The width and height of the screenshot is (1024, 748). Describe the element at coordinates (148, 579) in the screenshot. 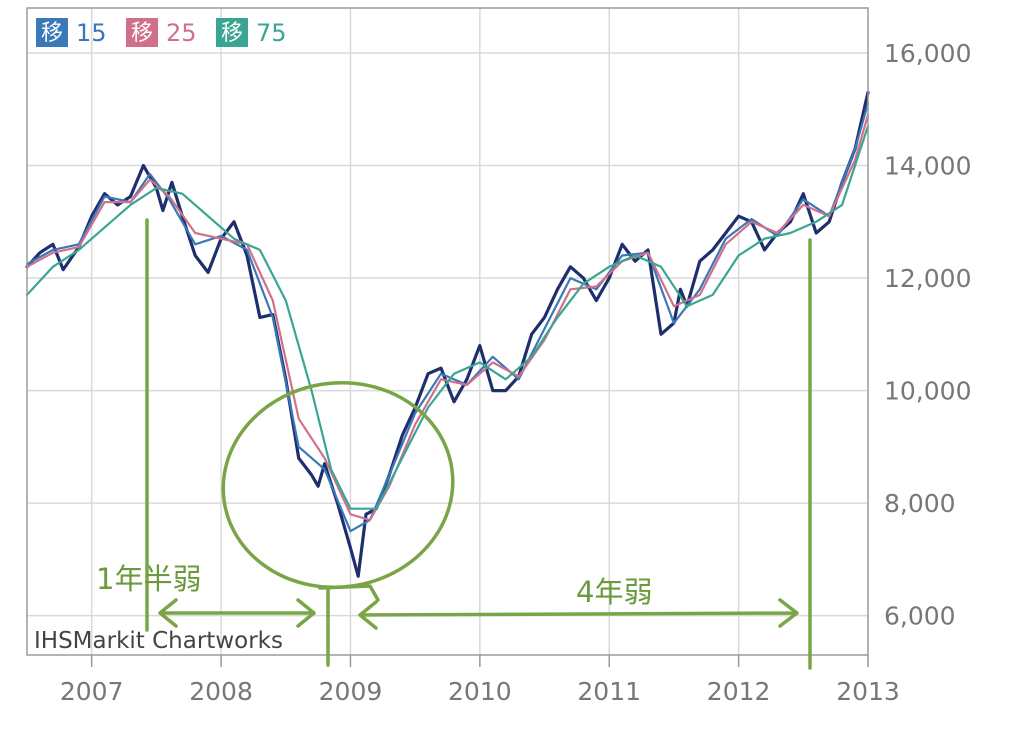

I see `label-left-span: 1年半弱` at that location.